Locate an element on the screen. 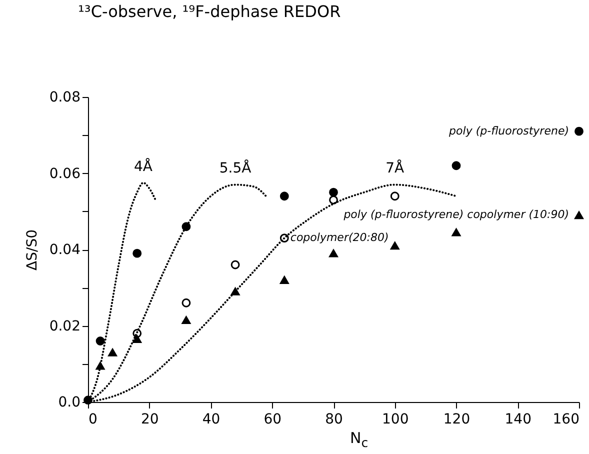  x-tick-label: 140 is located at coordinates (518, 420).